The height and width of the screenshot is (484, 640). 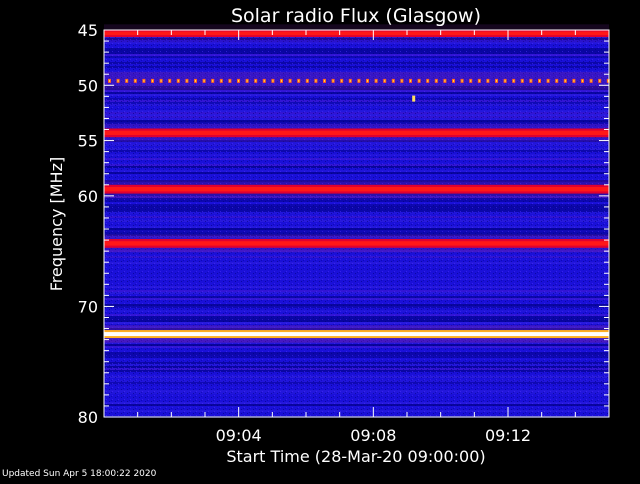 I want to click on emission-line-dotted, so click(x=359, y=80).